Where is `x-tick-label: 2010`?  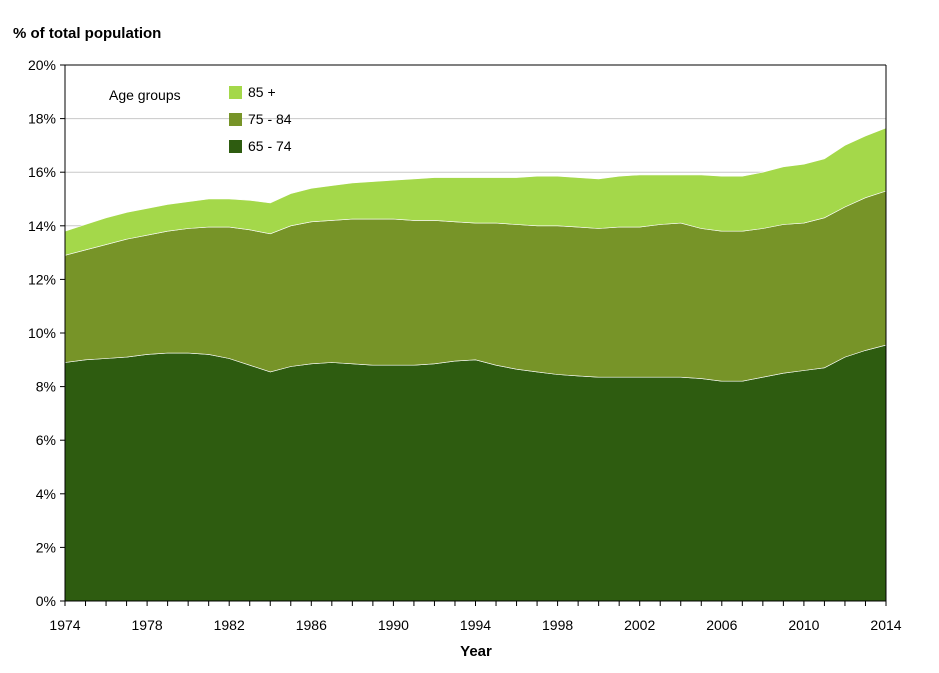 x-tick-label: 2010 is located at coordinates (803, 625).